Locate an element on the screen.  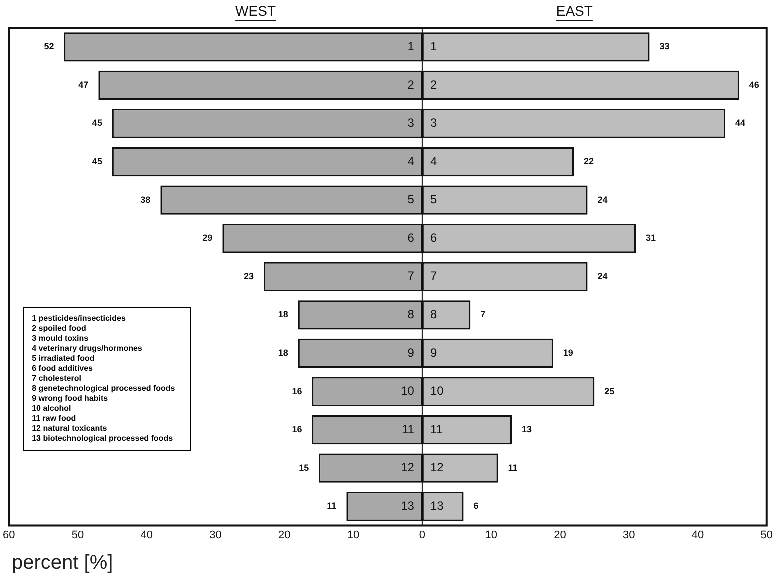
category-label: 8 is located at coordinates (434, 315).